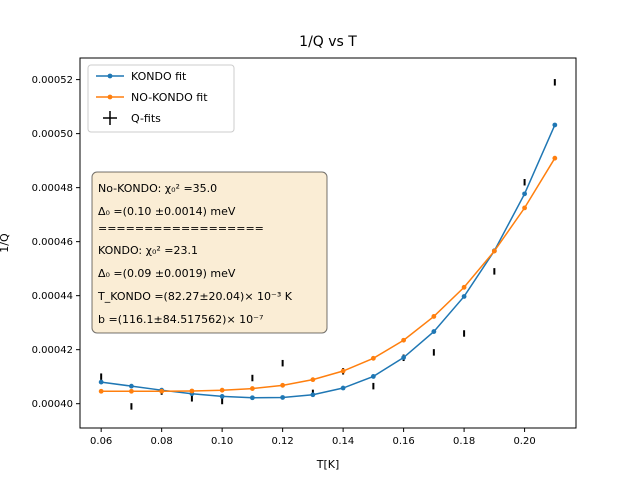 The height and width of the screenshot is (480, 640). What do you see at coordinates (5, 243) in the screenshot?
I see `y-axis-label: 1/Q` at bounding box center [5, 243].